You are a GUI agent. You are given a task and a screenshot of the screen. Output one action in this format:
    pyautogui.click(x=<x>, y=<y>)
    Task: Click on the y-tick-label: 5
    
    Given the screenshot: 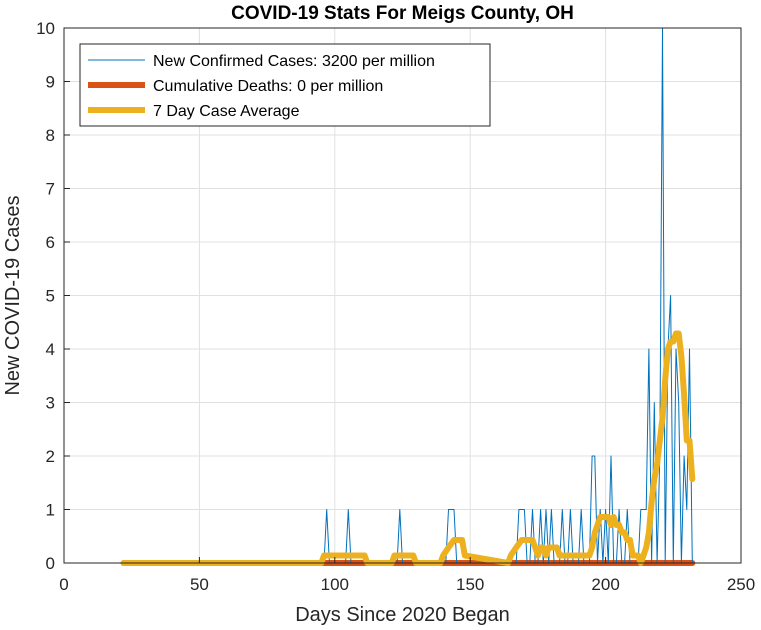 What is the action you would take?
    pyautogui.click(x=50, y=296)
    